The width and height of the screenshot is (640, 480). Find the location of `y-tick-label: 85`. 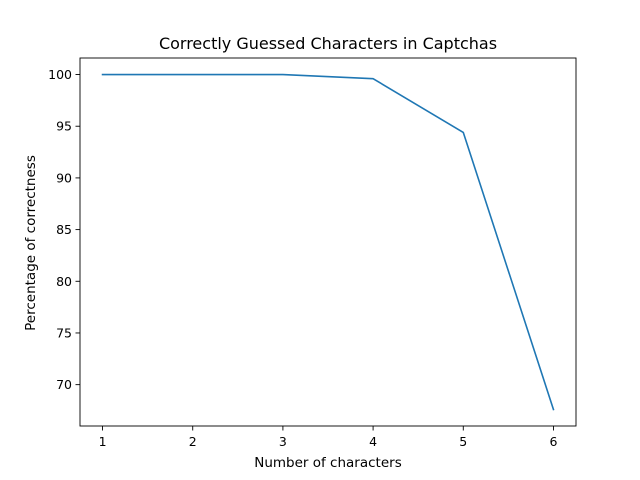

y-tick-label: 85 is located at coordinates (64, 229).